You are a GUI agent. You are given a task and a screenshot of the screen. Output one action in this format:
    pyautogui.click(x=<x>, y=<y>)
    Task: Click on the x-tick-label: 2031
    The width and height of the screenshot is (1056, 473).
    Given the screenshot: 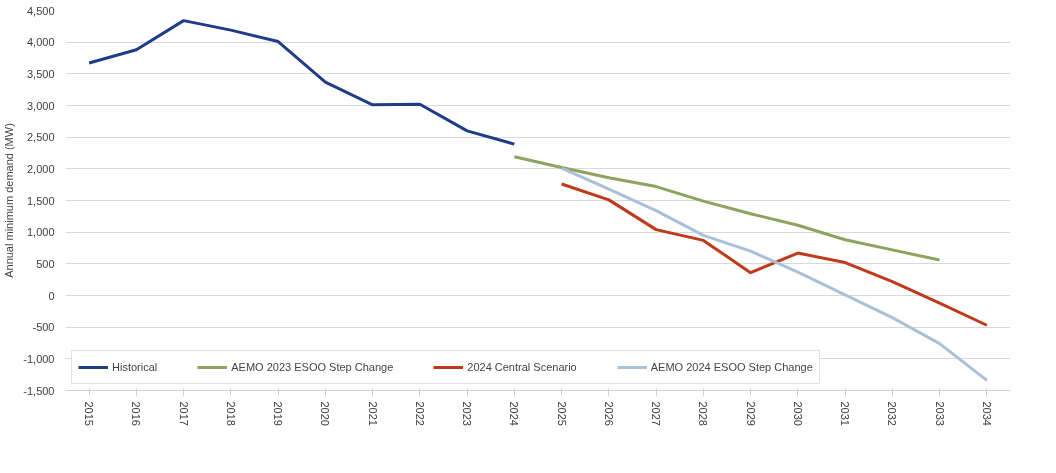 What is the action you would take?
    pyautogui.click(x=845, y=413)
    